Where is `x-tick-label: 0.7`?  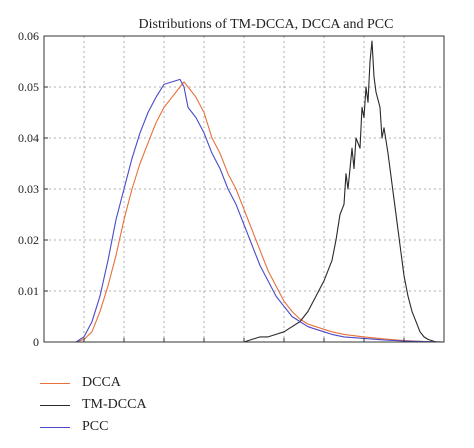
x-tick-label: 0.7 is located at coordinates (364, 349).